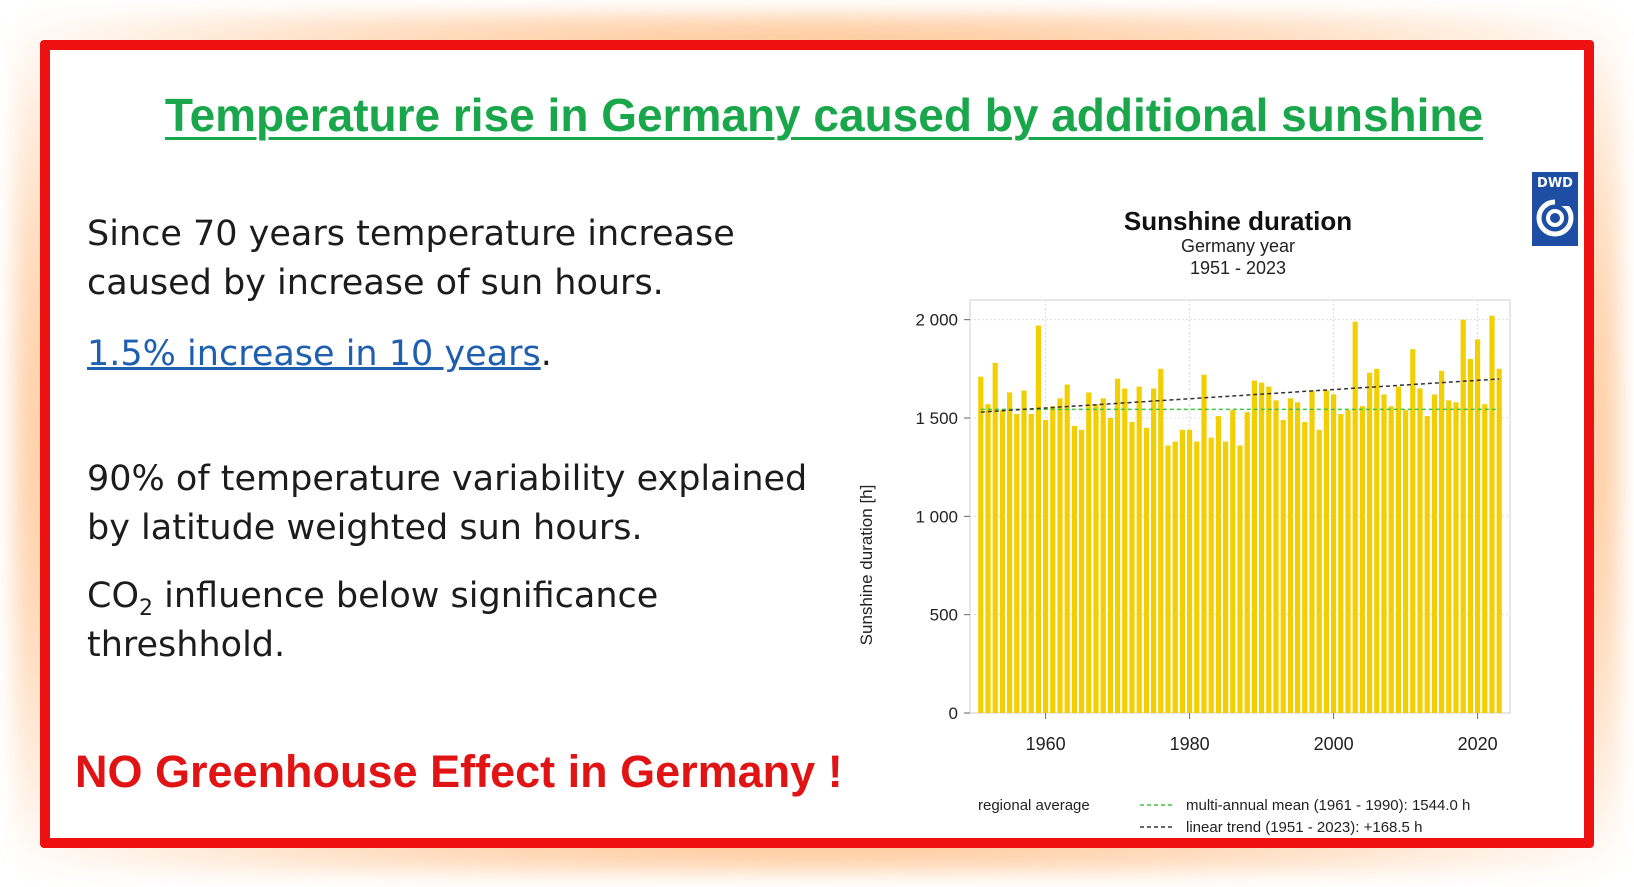 This screenshot has width=1634, height=887. I want to click on increase-link: 1.5% increase in 10 years, so click(314, 354).